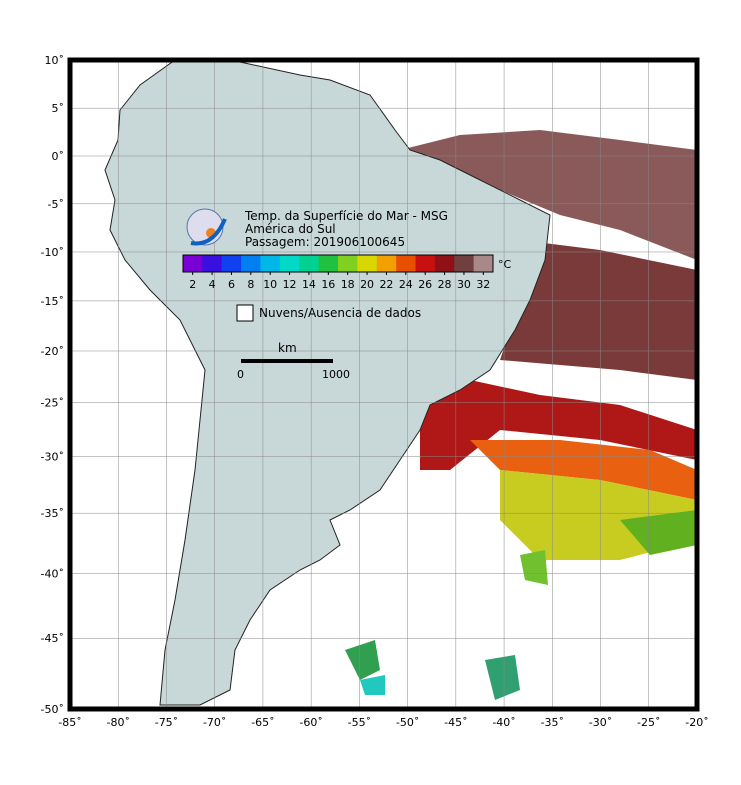  I want to click on legend-swatch, so click(245, 313).